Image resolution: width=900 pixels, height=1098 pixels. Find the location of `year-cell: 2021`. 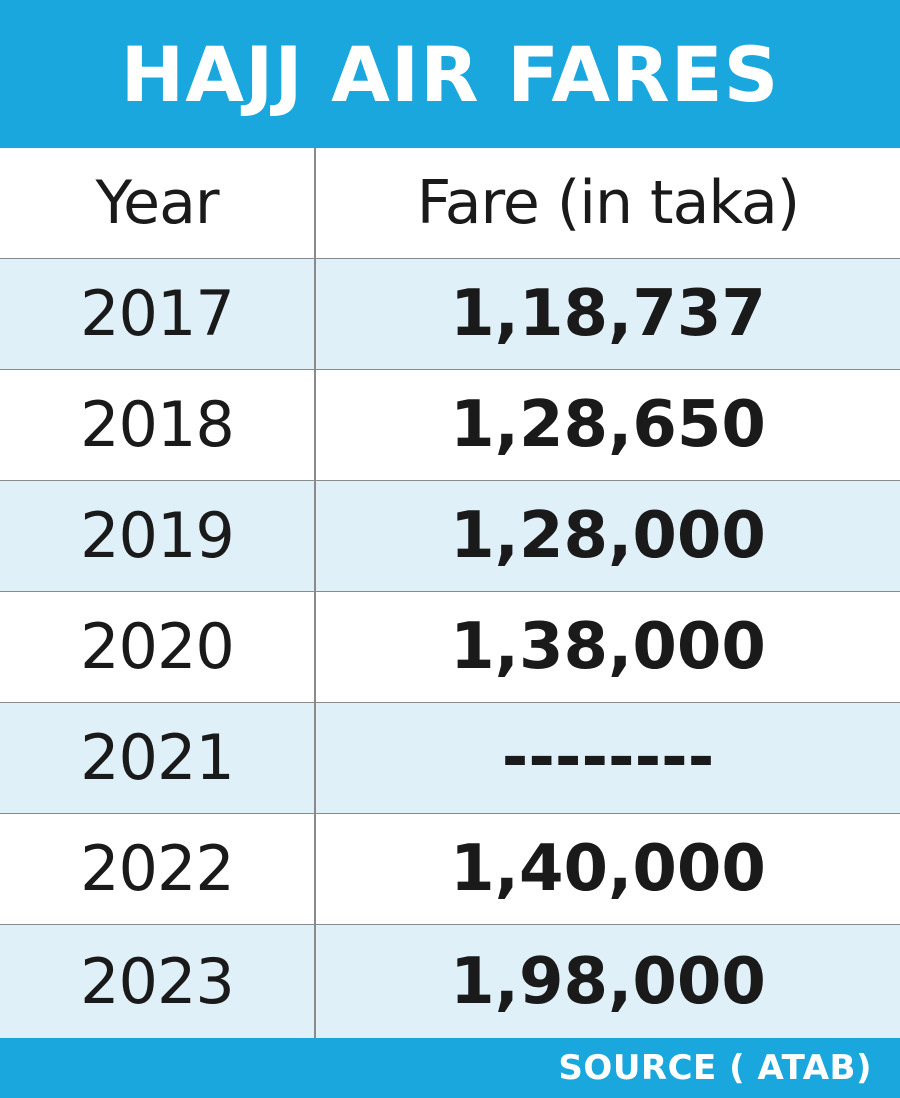

year-cell: 2021 is located at coordinates (157, 758).